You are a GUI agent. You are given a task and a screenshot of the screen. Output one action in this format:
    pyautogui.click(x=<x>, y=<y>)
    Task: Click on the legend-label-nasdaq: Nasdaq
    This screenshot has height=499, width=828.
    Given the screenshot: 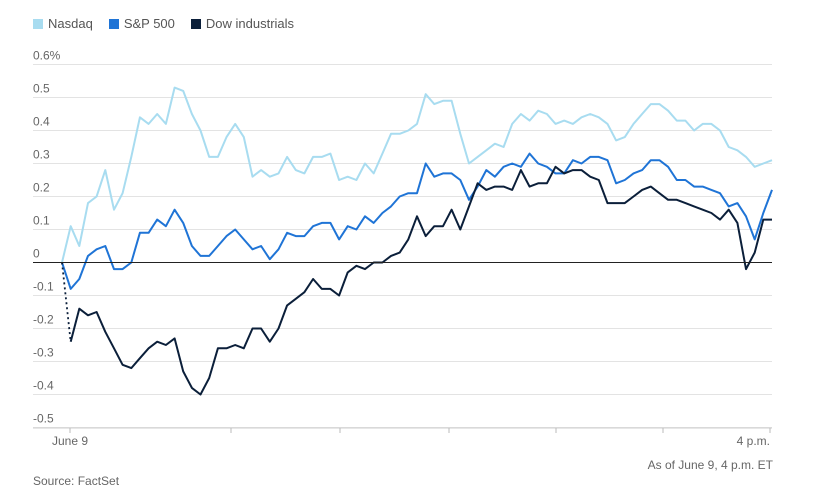 What is the action you would take?
    pyautogui.click(x=70, y=23)
    